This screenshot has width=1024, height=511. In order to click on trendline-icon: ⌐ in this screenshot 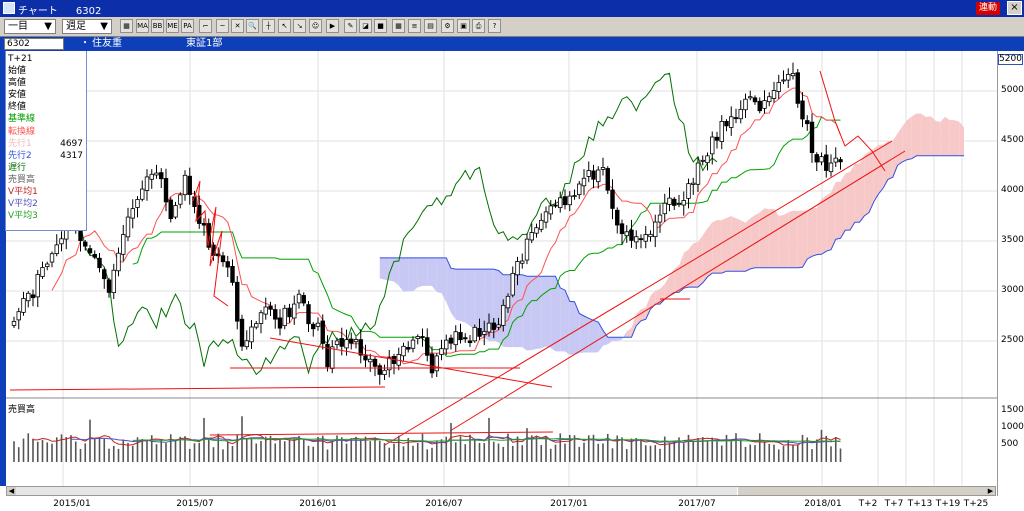, I will do `click(205, 26)`.